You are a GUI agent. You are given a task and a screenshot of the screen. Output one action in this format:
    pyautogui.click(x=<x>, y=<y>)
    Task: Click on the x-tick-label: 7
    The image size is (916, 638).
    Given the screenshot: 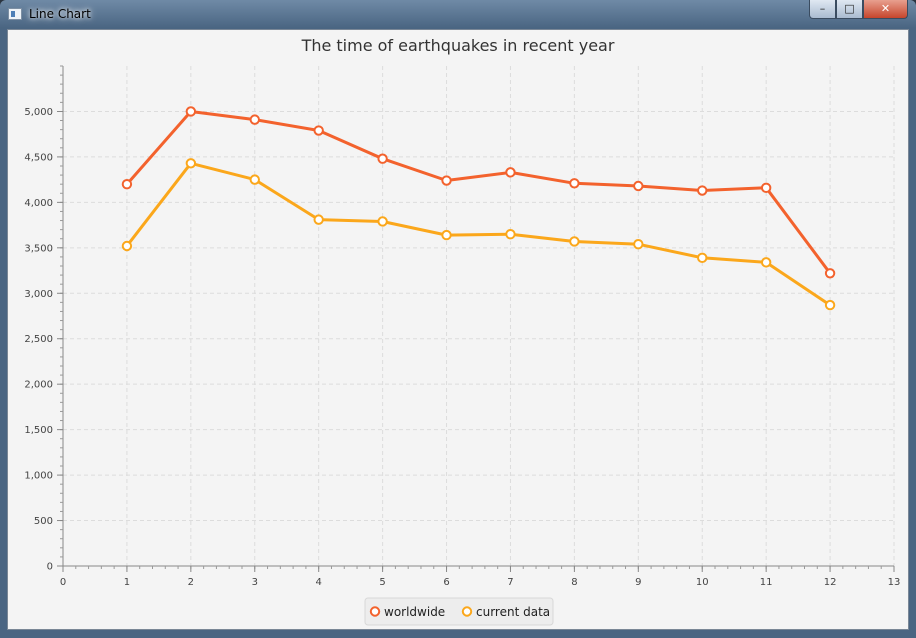 What is the action you would take?
    pyautogui.click(x=510, y=582)
    